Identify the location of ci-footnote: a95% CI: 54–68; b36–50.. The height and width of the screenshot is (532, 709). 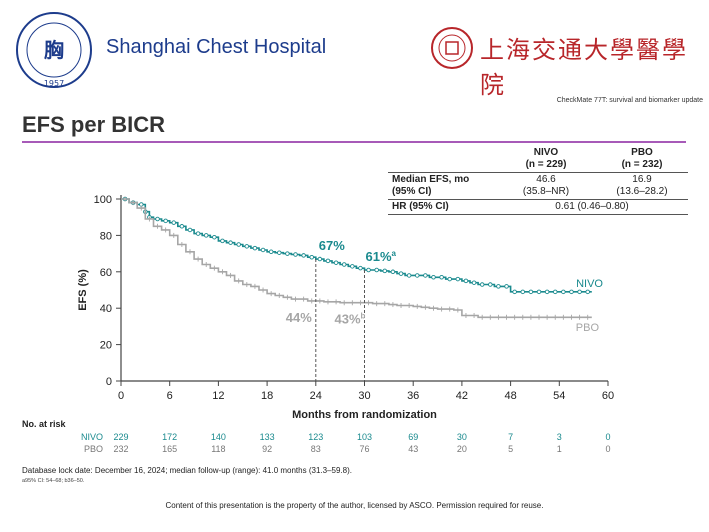
(53, 481).